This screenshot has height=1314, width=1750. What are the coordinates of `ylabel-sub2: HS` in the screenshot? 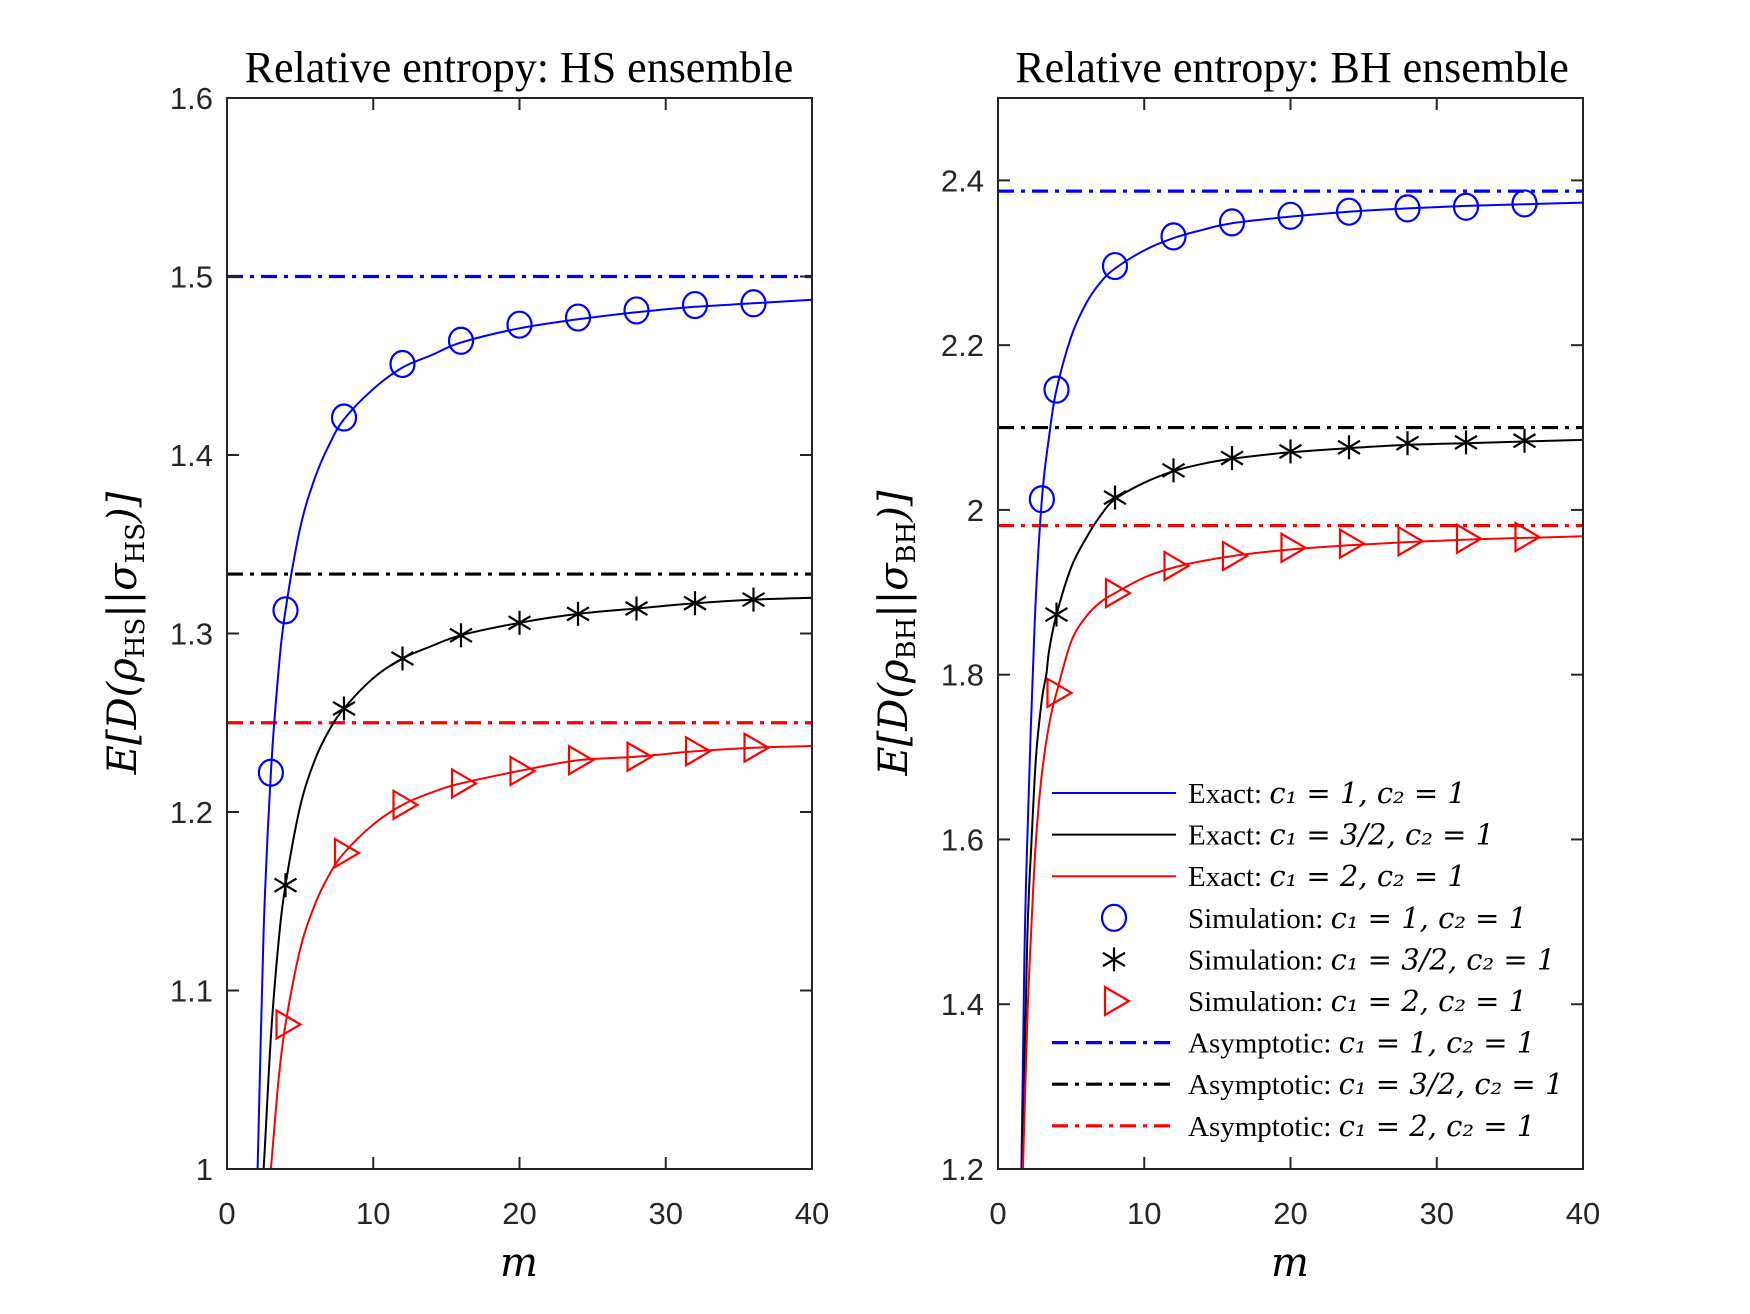 It's located at (136, 543).